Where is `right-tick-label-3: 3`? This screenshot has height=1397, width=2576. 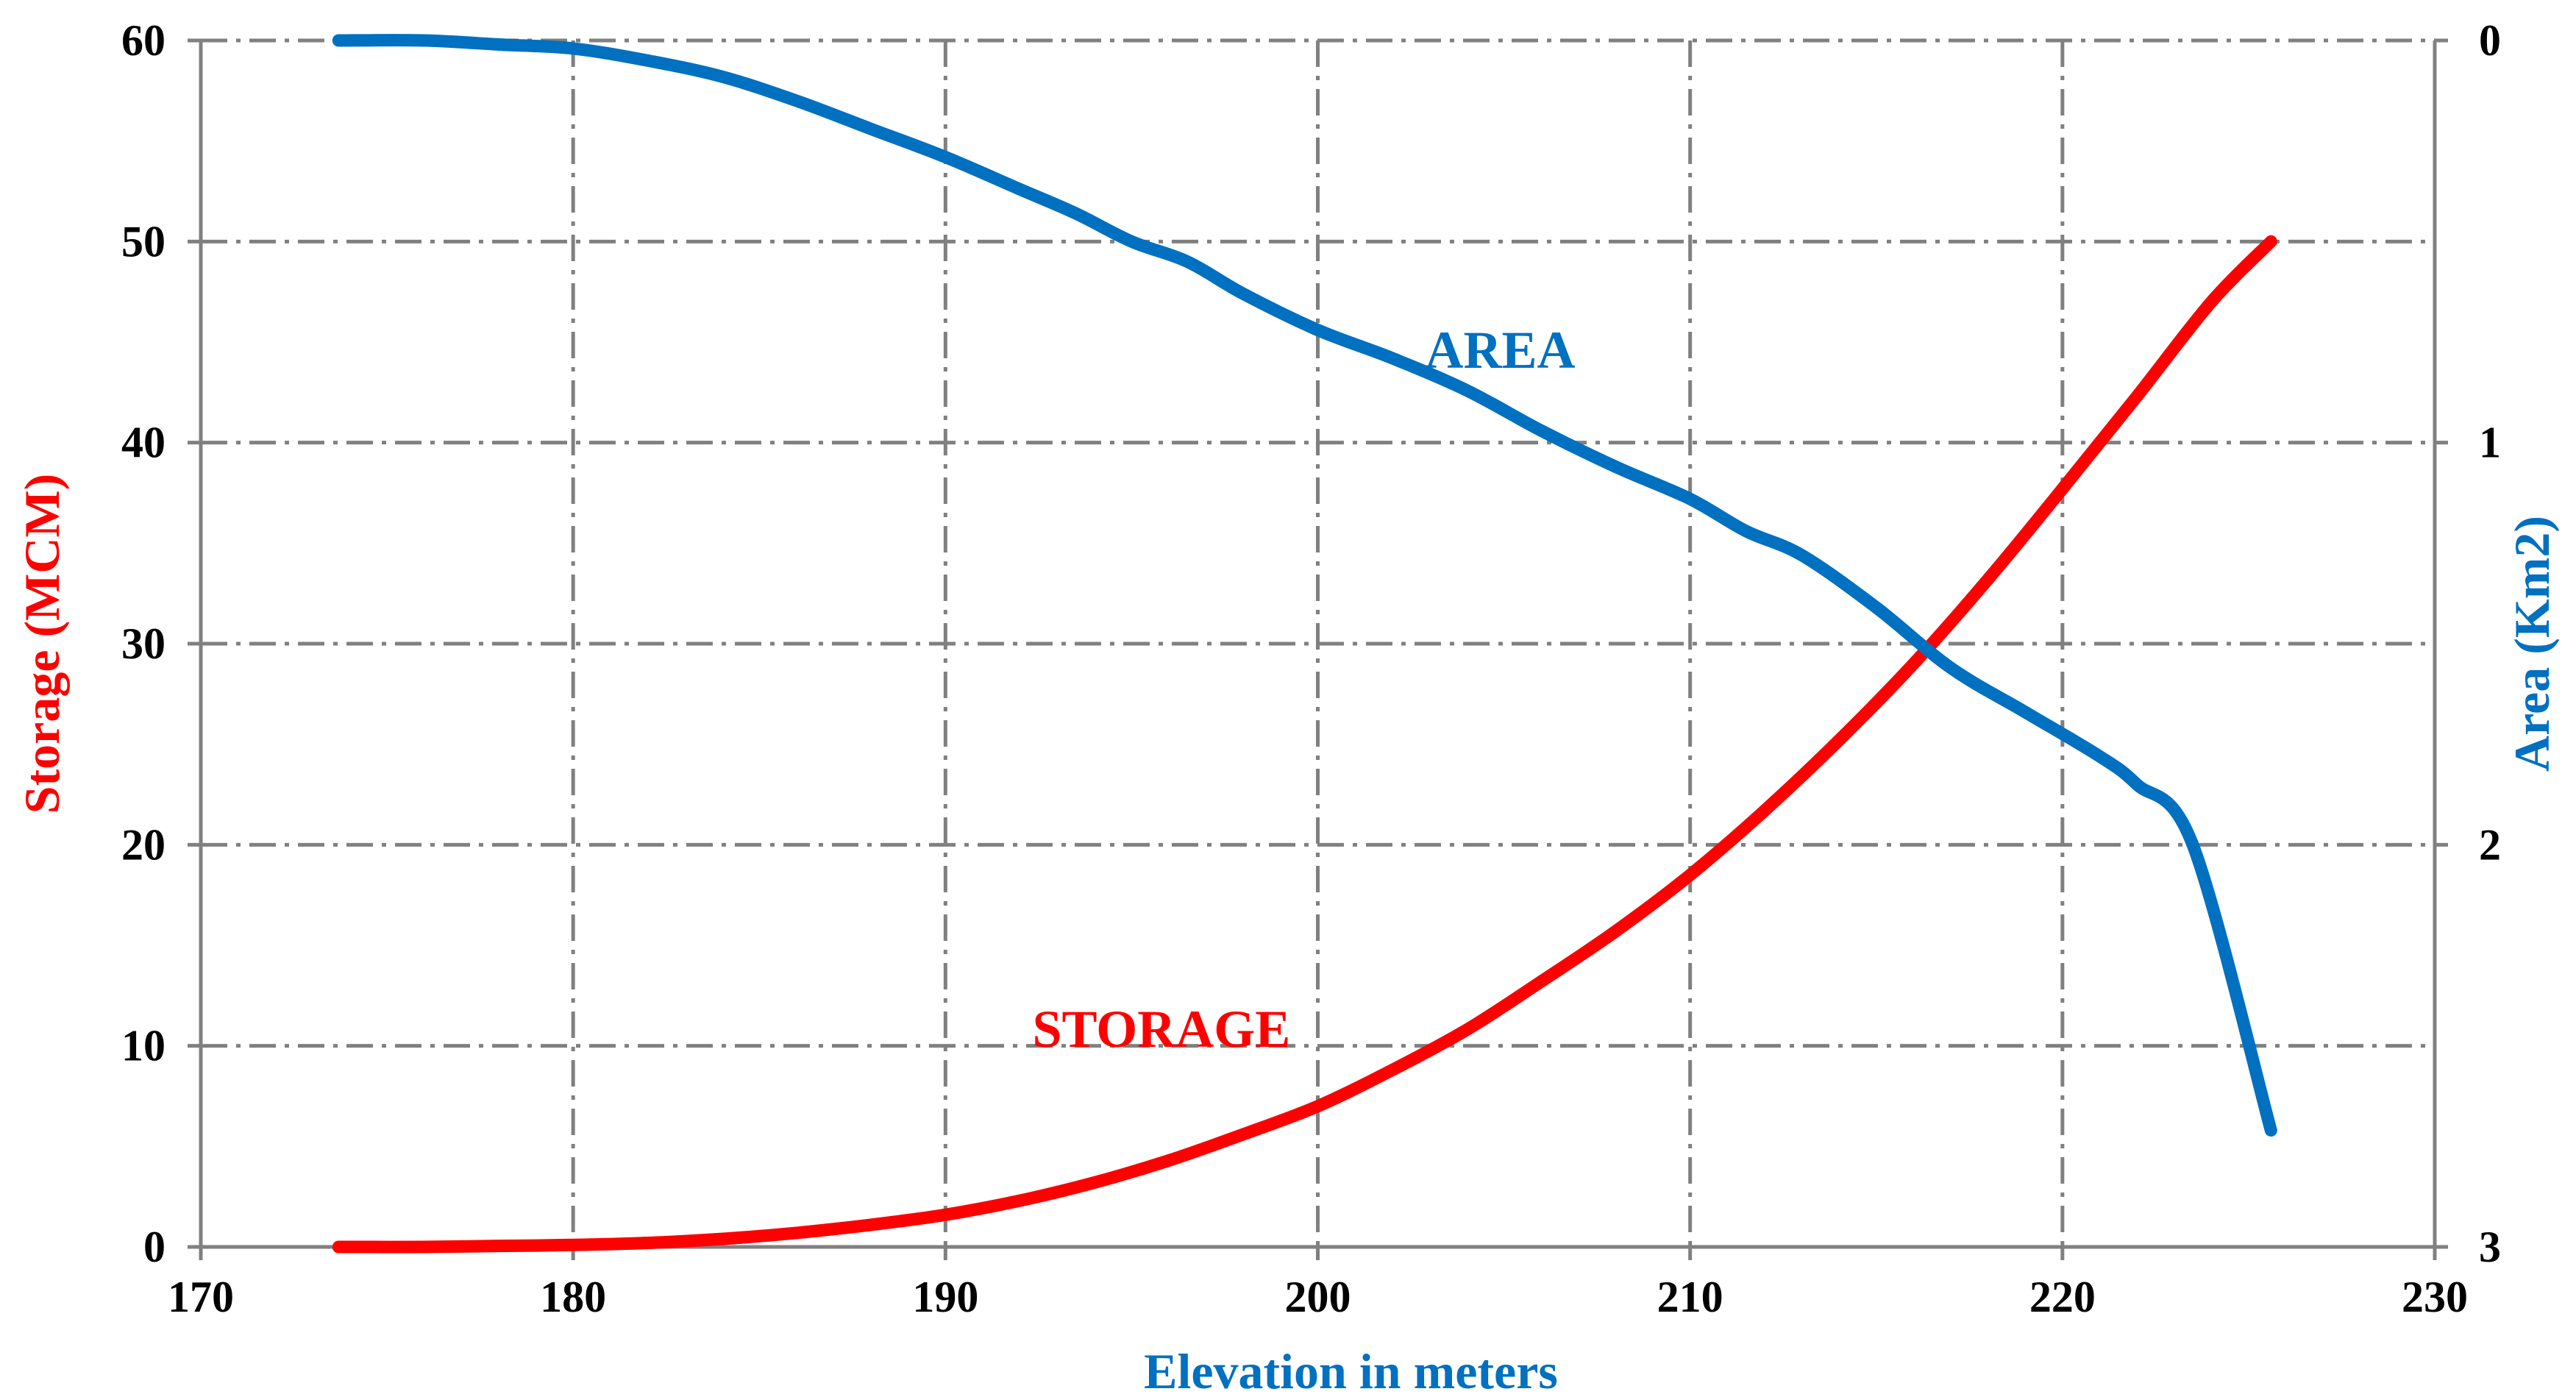
right-tick-label-3: 3 is located at coordinates (2490, 1247).